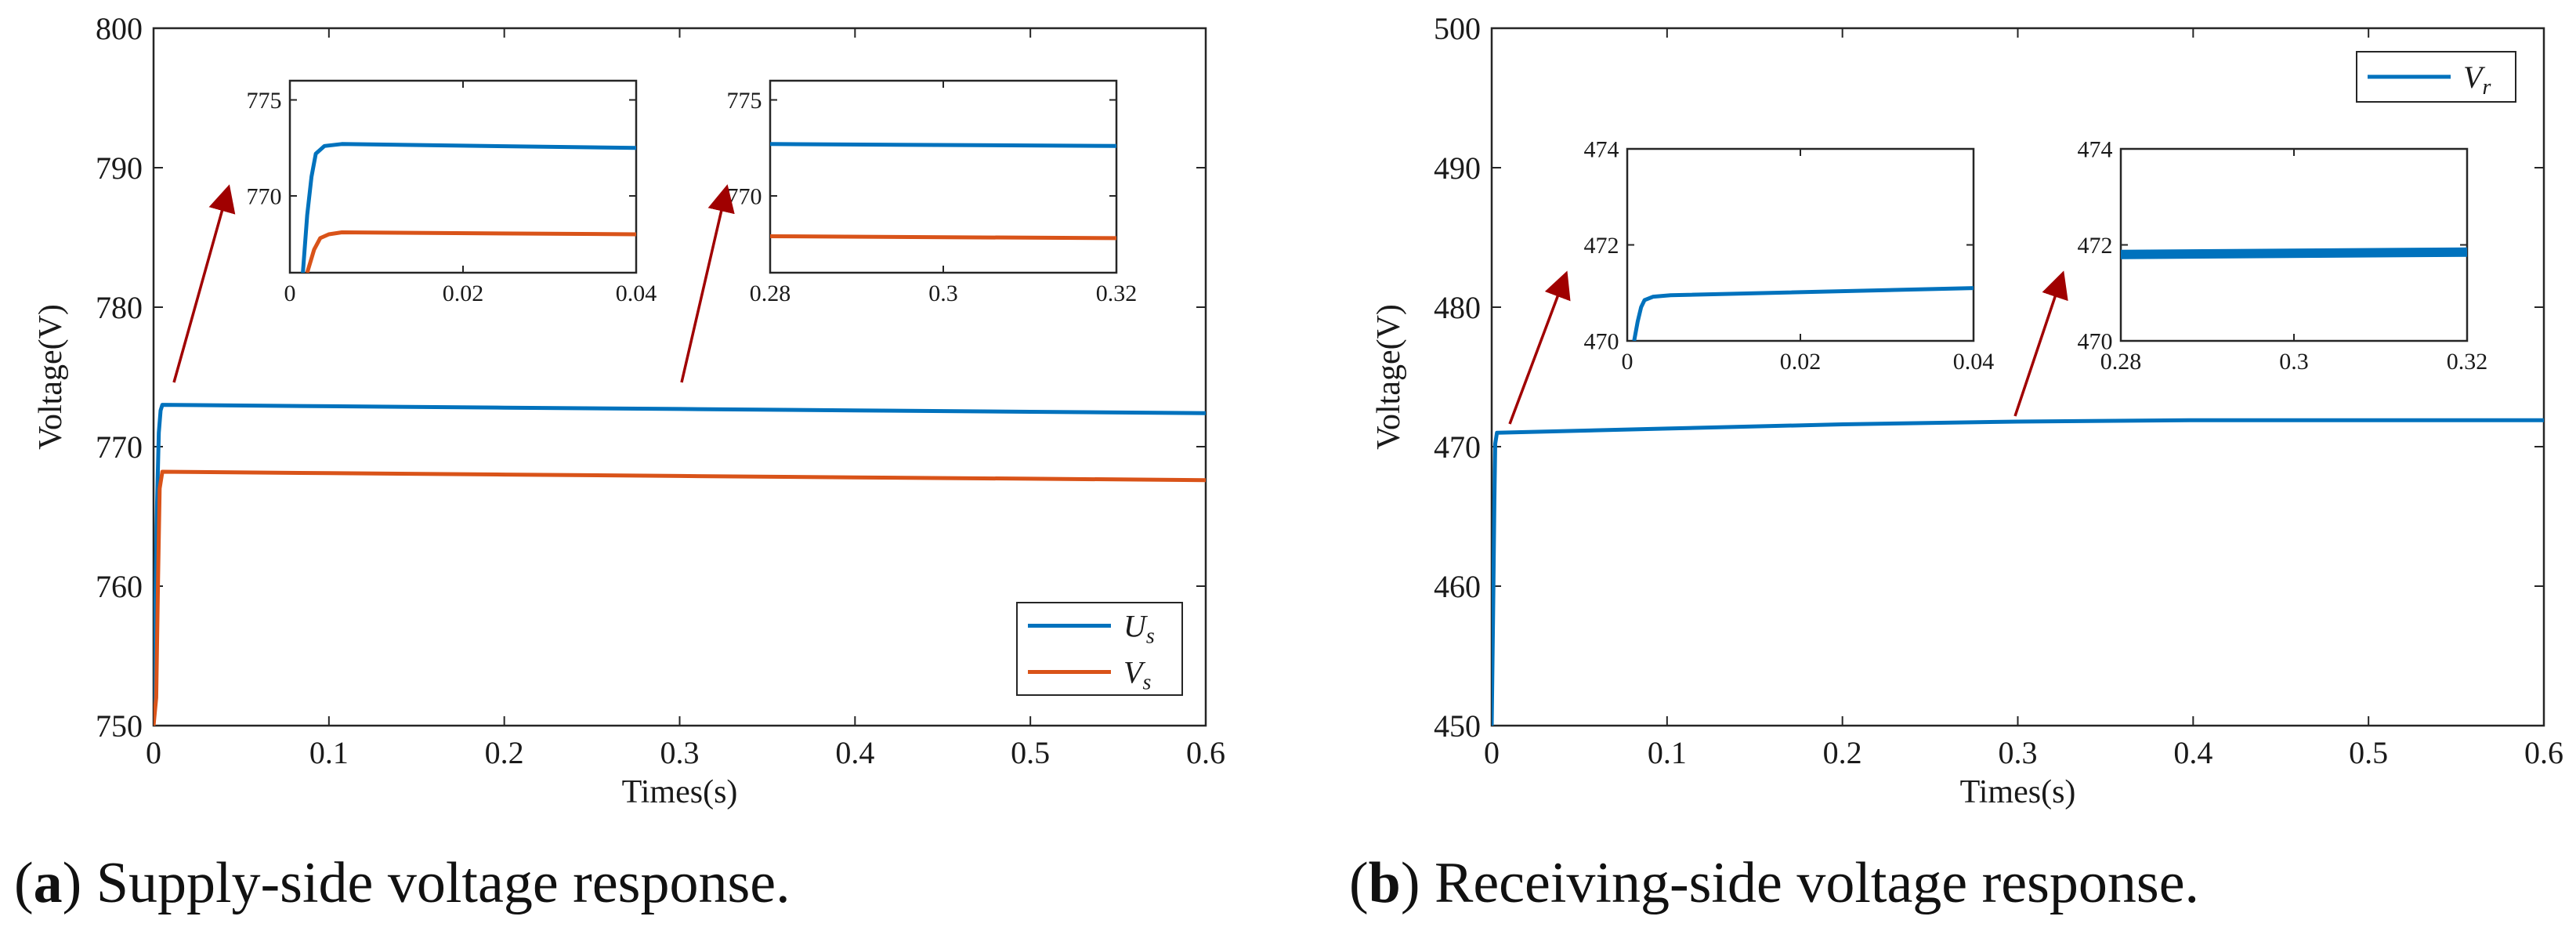 This screenshot has height=938, width=2576. Describe the element at coordinates (2193, 752) in the screenshot. I see `chart-b-xtick-label: 0.4` at that location.